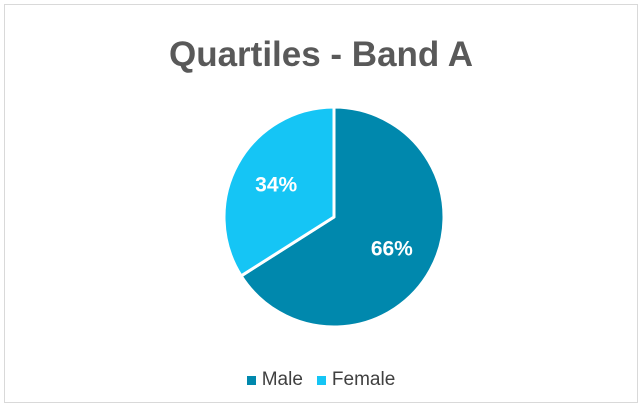 This screenshot has height=409, width=644. I want to click on legend-swatch-female, so click(321, 380).